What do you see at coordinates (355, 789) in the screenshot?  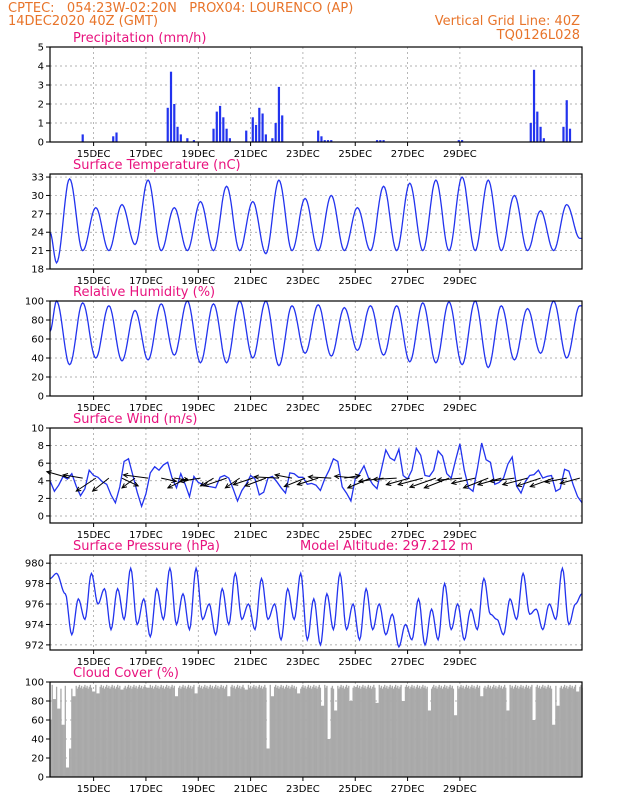 I see `x-tick-label: 25DEC` at bounding box center [355, 789].